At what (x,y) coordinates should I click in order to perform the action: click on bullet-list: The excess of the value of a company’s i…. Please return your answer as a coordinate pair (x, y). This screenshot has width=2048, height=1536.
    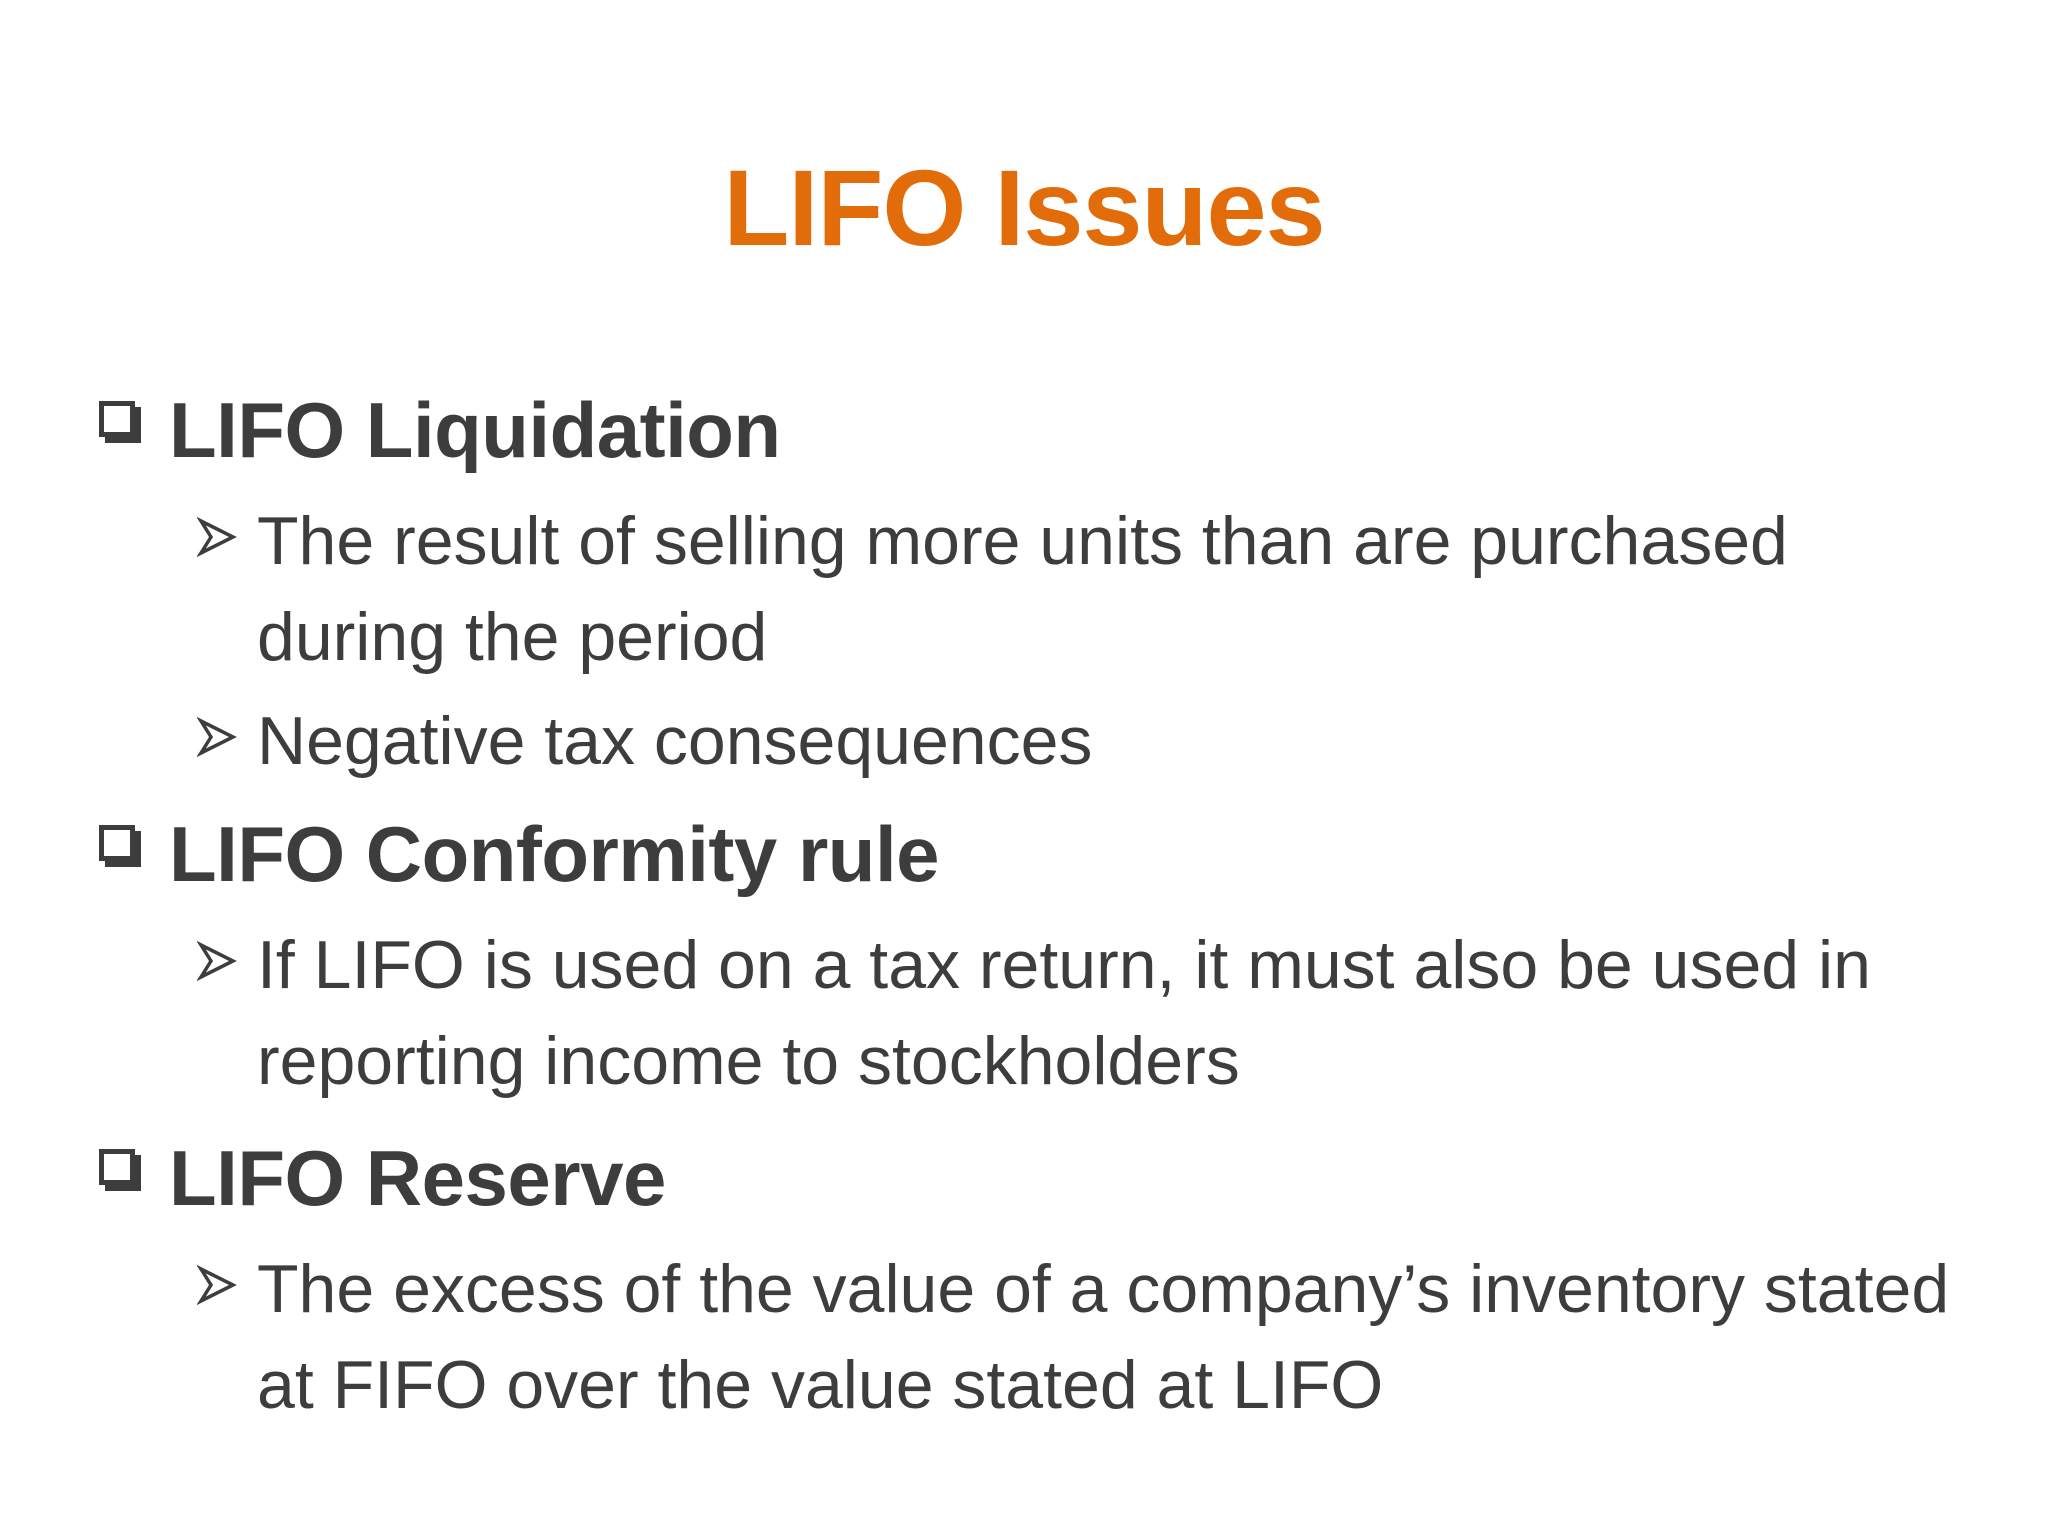
    Looking at the image, I should click on (1045, 1337).